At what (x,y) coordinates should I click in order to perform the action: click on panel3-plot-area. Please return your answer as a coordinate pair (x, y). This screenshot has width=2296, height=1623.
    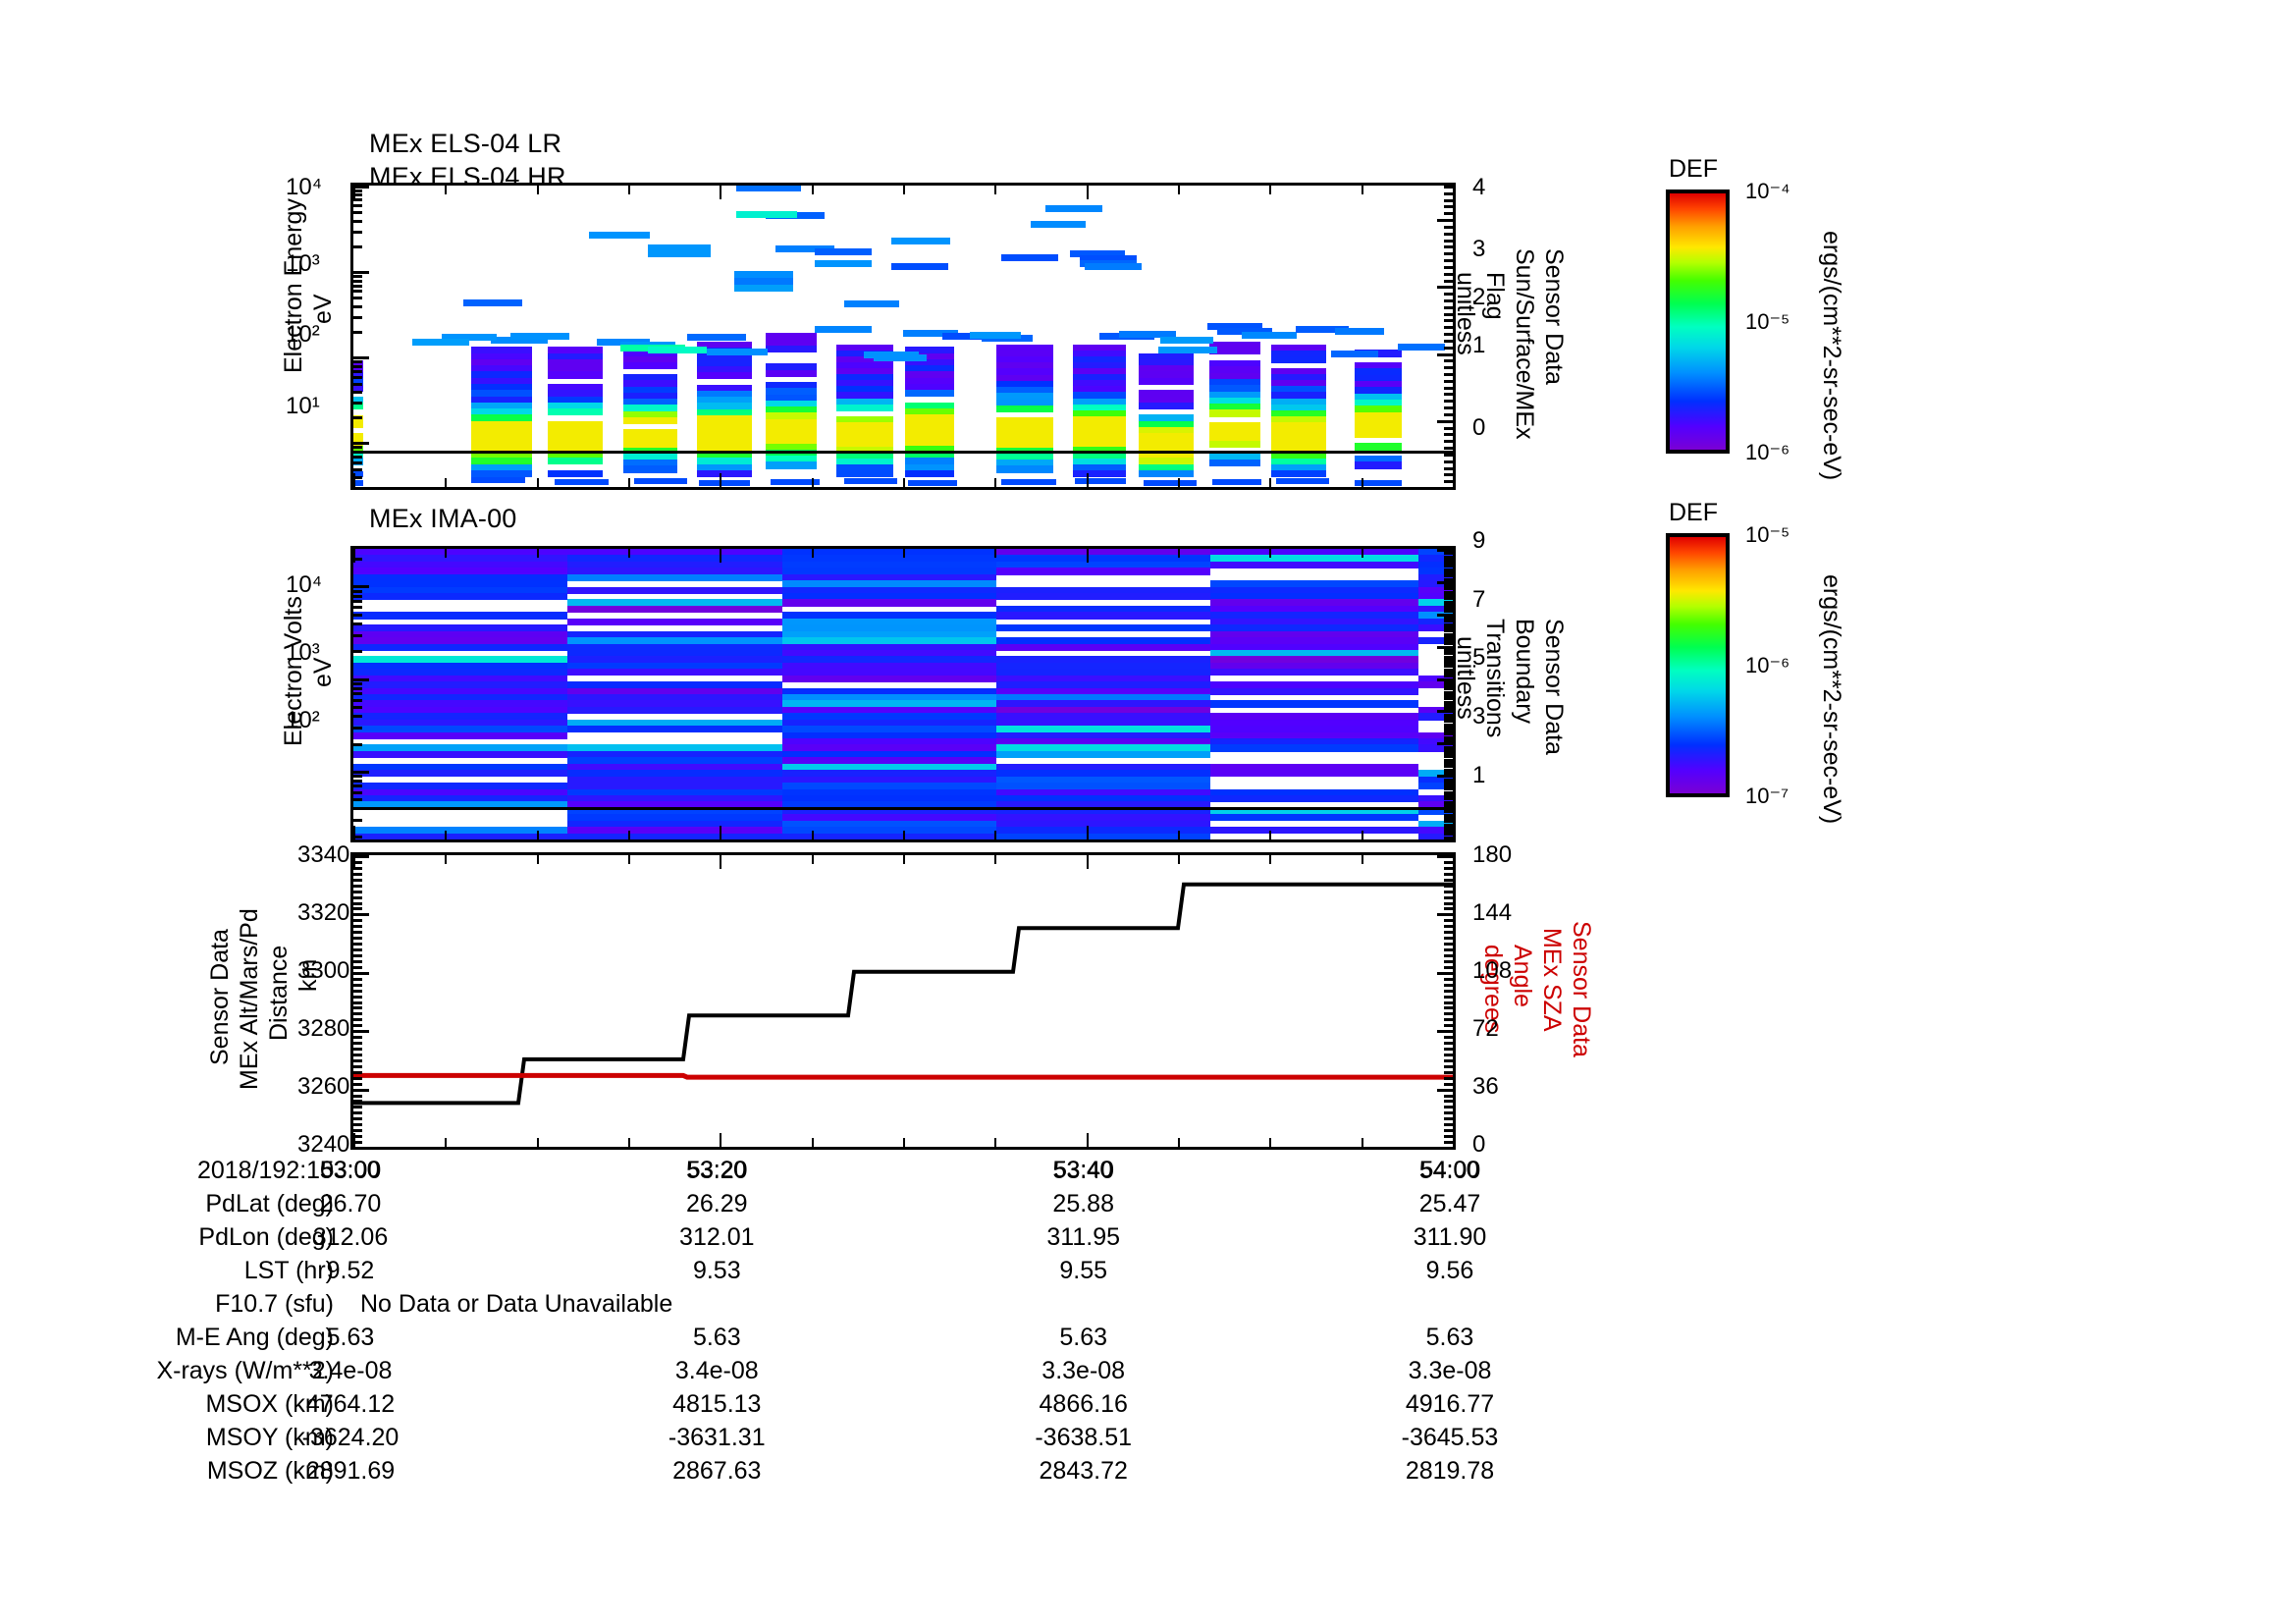
    Looking at the image, I should click on (903, 1001).